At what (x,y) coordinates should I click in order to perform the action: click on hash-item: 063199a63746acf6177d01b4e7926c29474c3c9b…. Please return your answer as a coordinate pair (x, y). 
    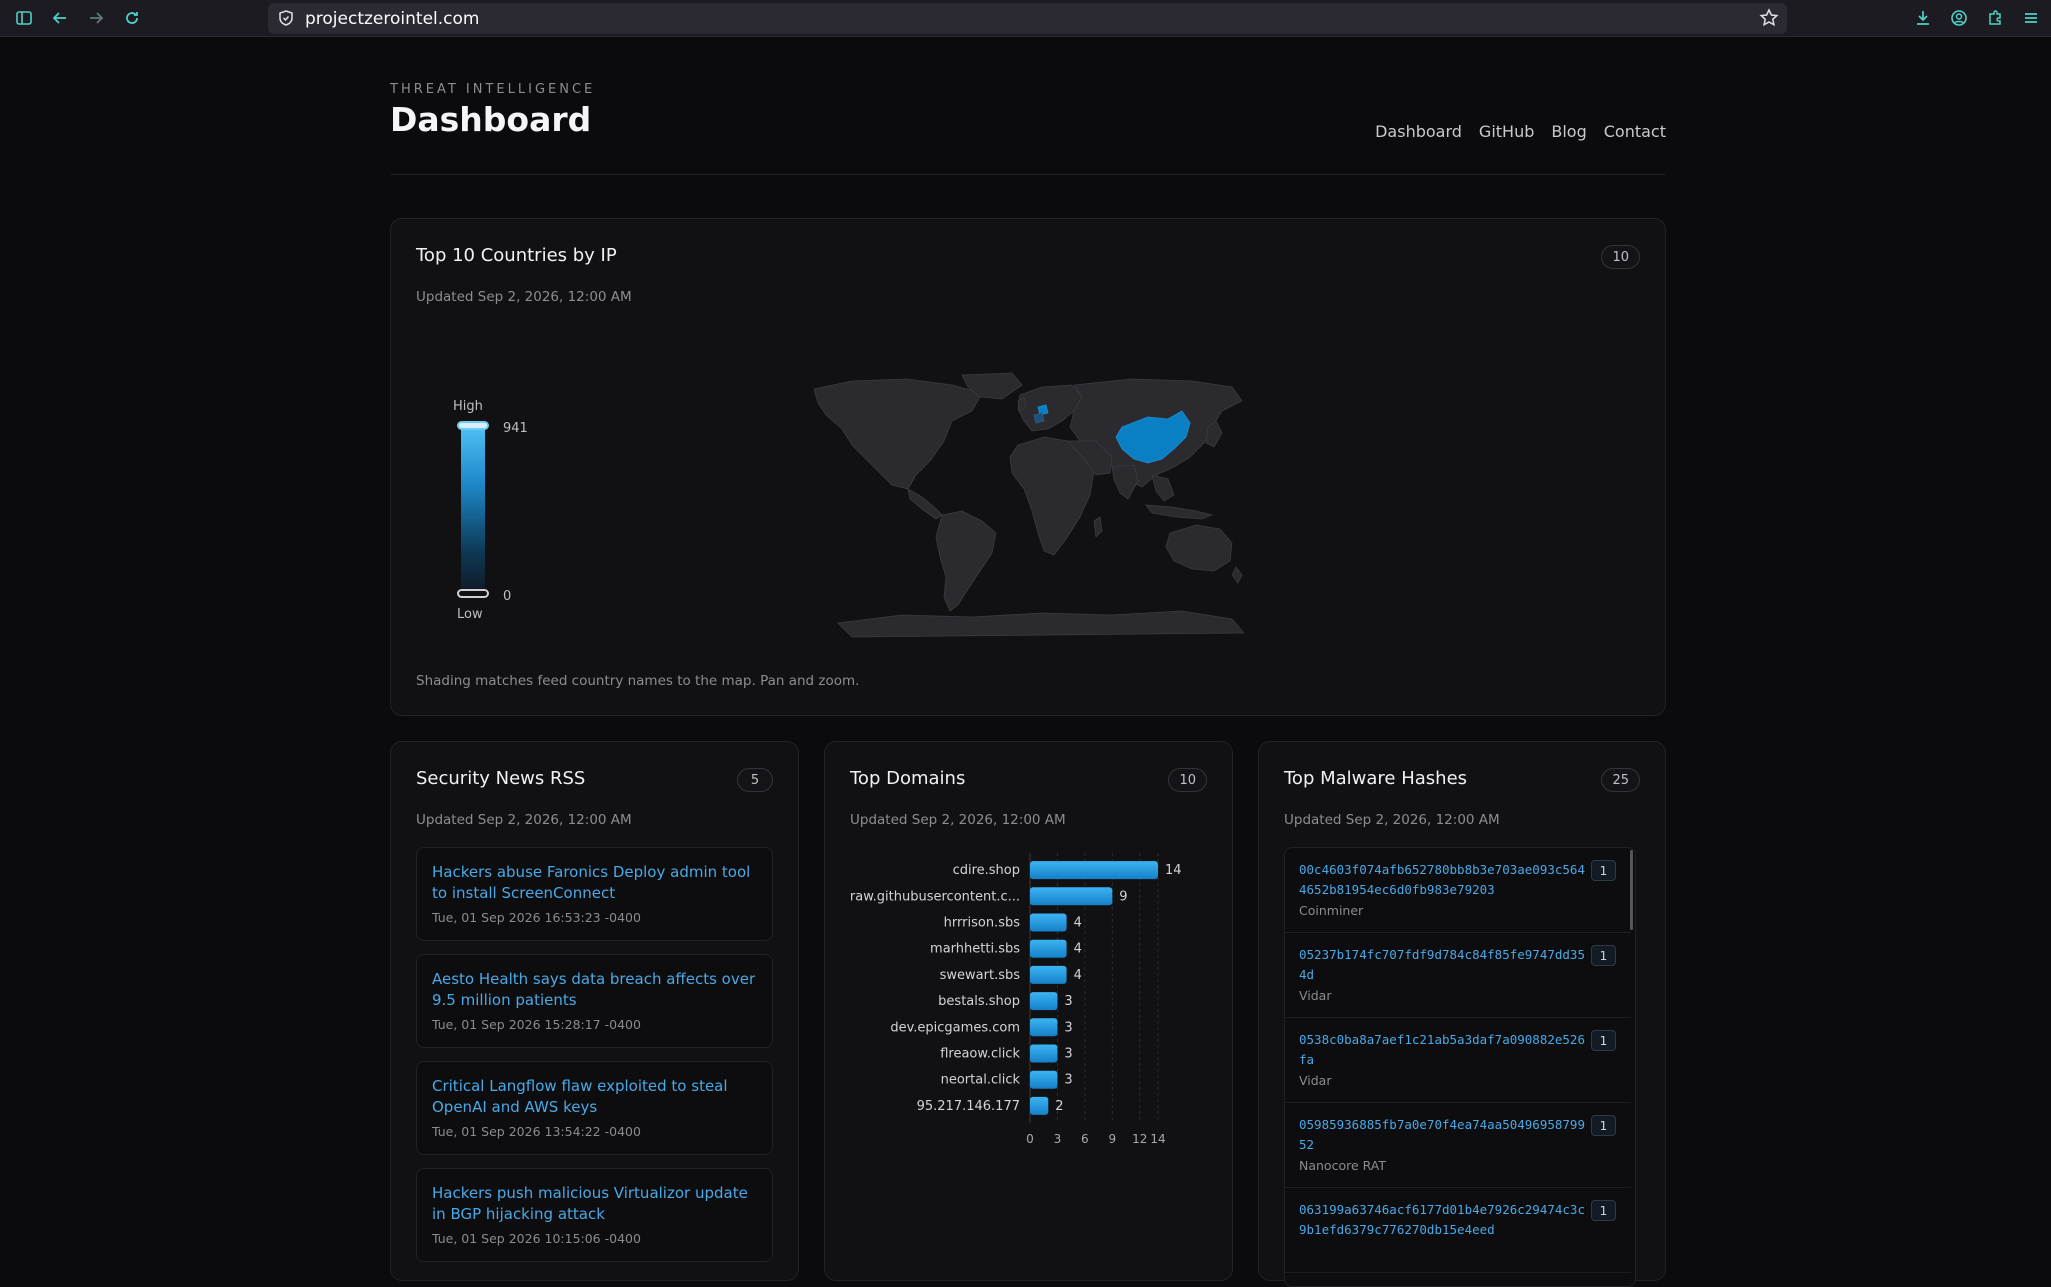
    Looking at the image, I should click on (1458, 1230).